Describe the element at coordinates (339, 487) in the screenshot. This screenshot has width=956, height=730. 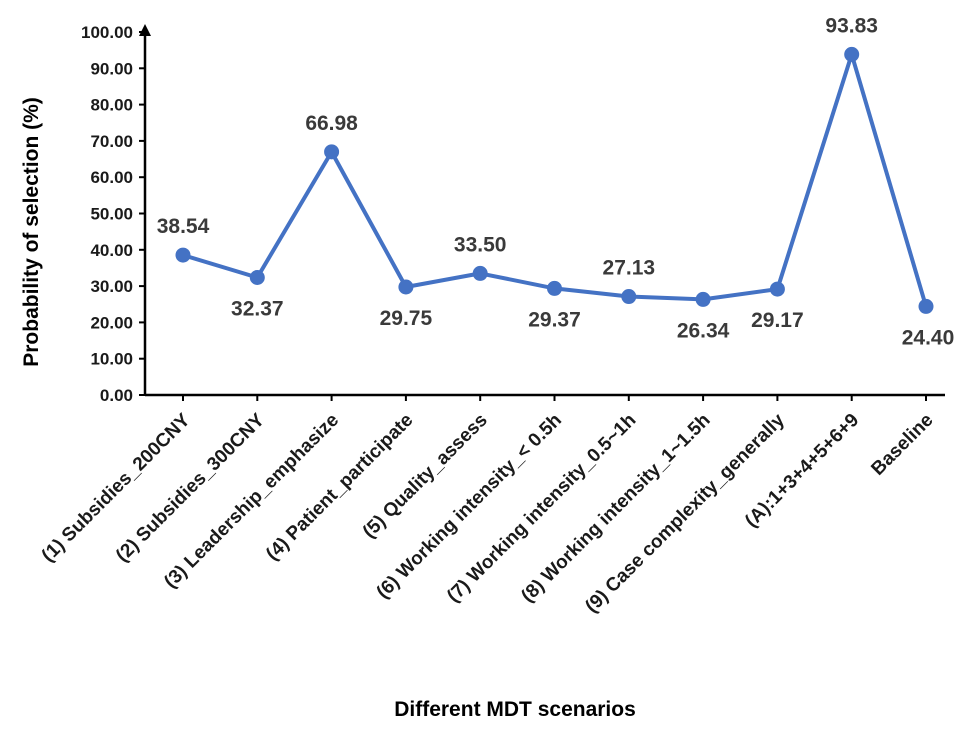
I see `x-tick-label: (4) Patient_participate` at that location.